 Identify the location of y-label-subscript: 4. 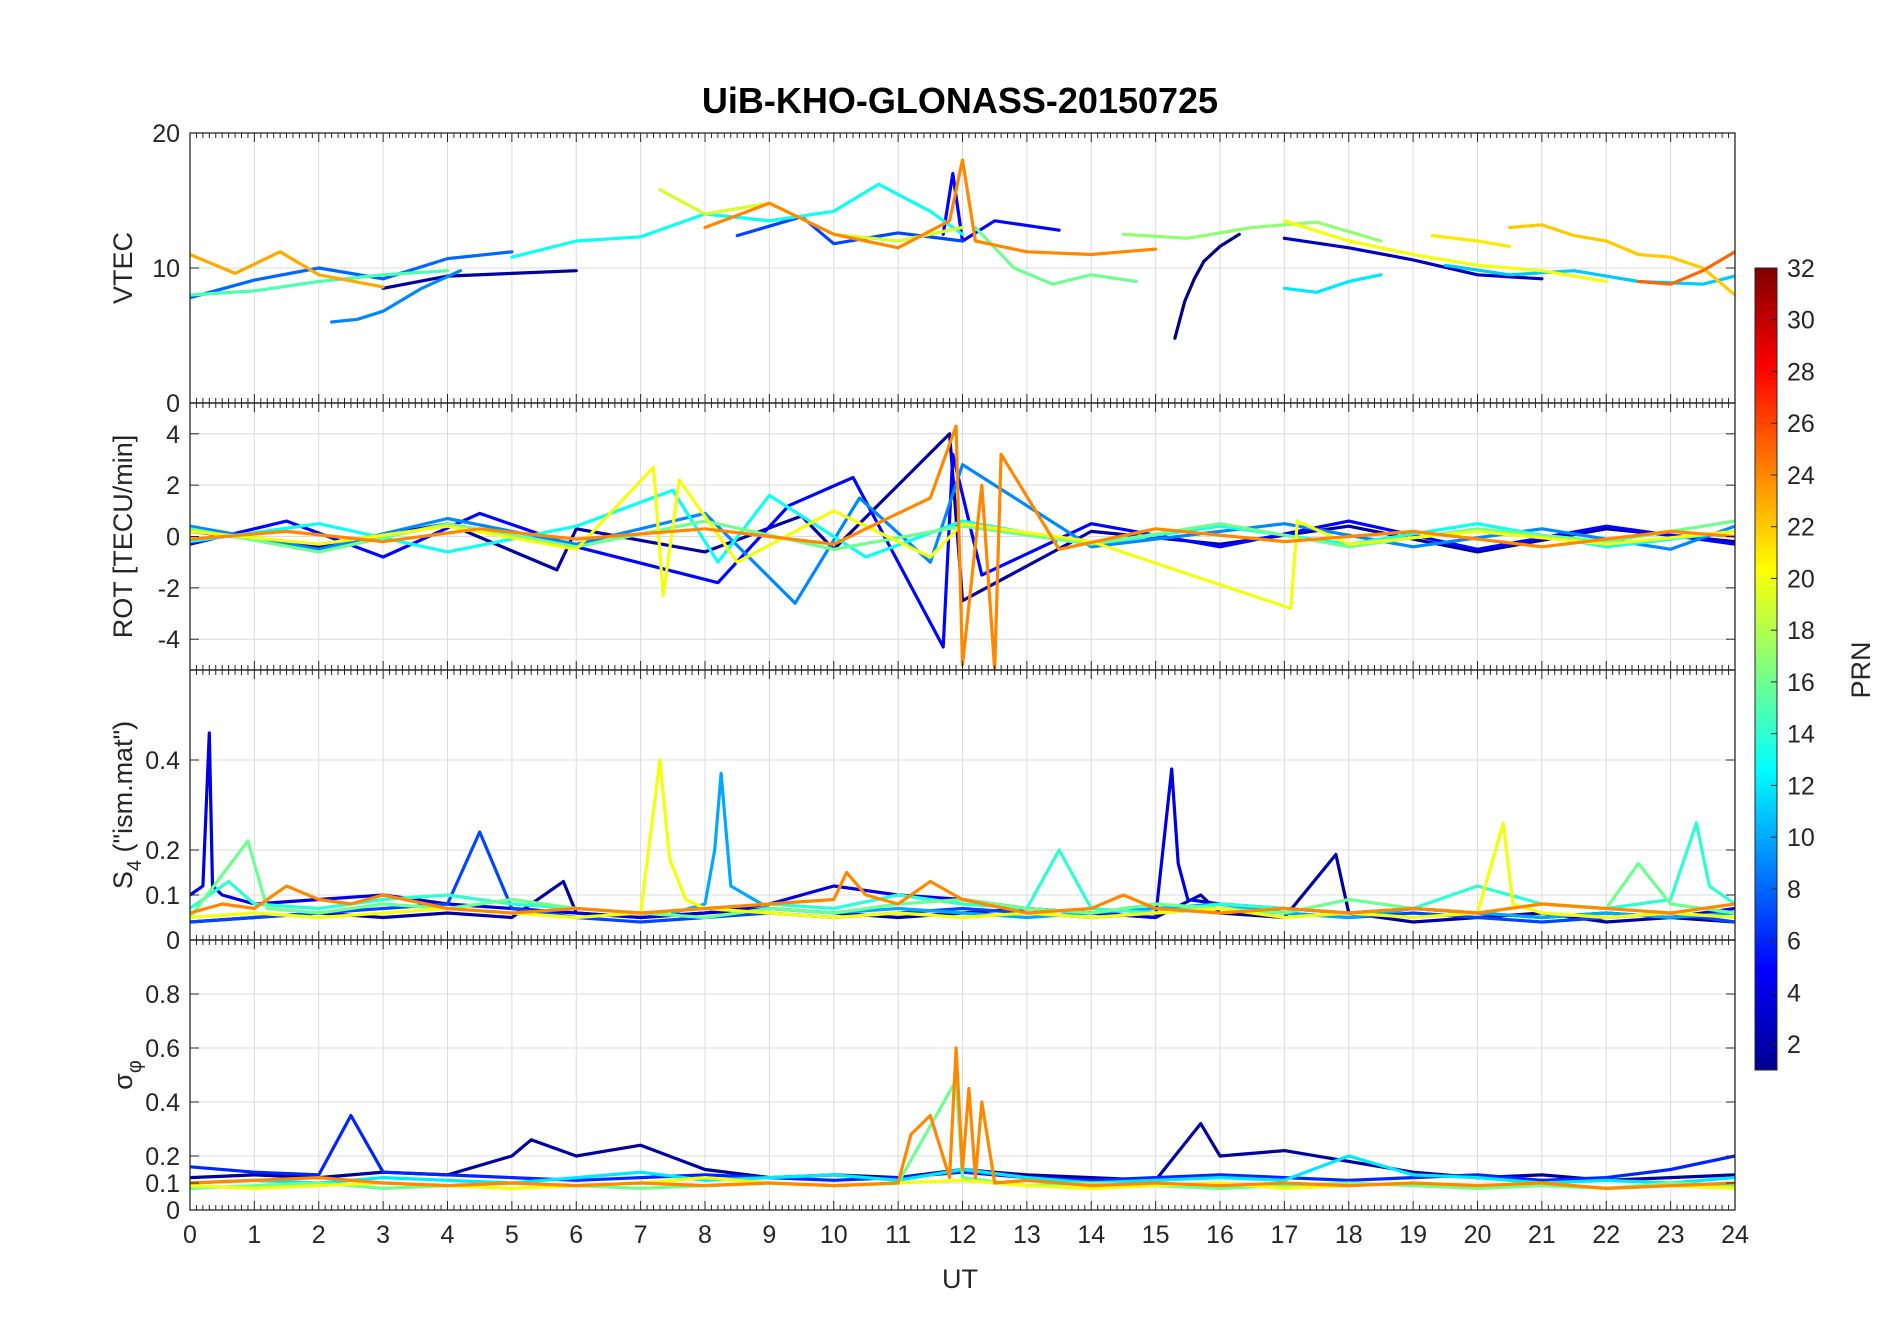
(135, 865).